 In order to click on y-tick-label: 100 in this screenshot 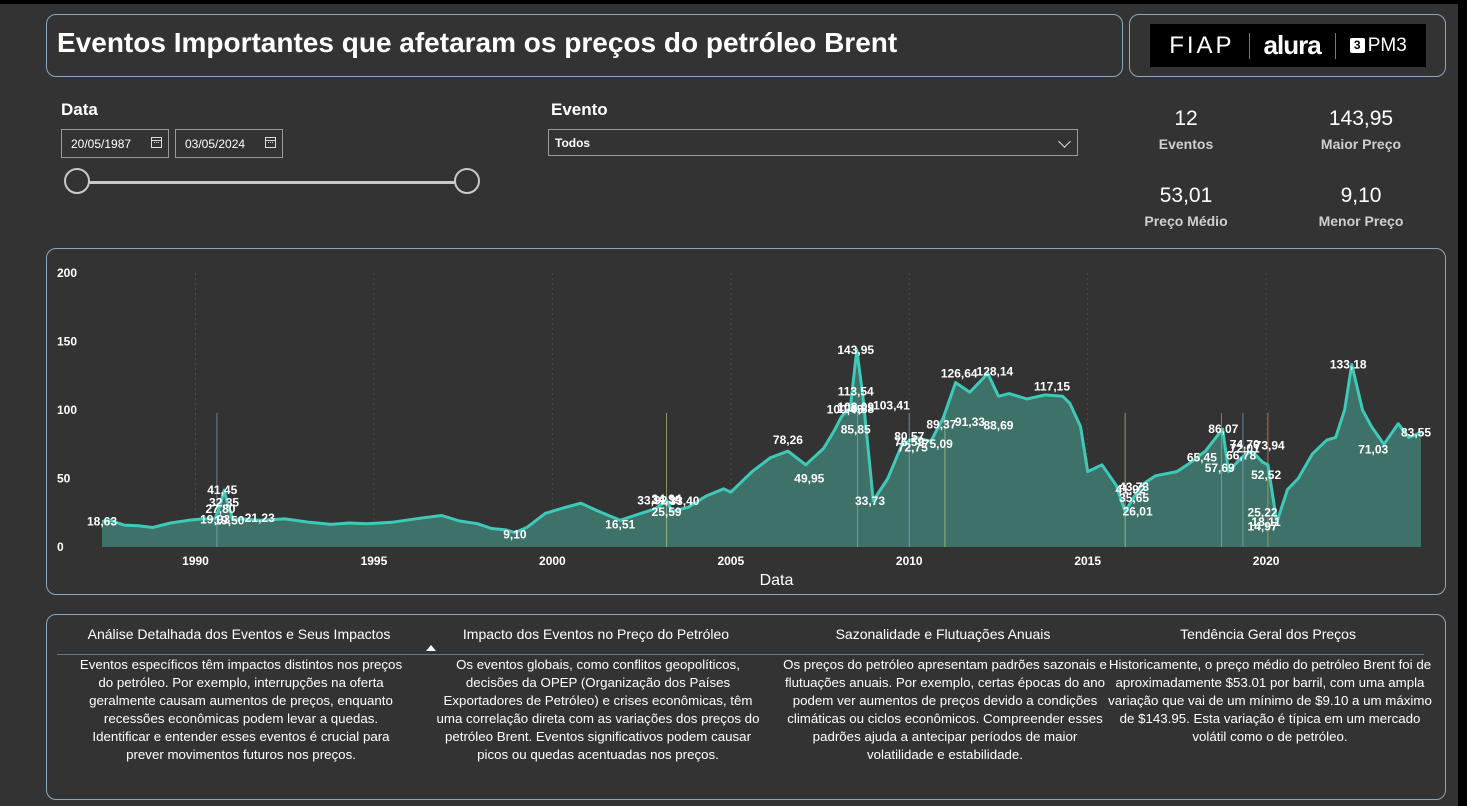, I will do `click(67, 410)`.